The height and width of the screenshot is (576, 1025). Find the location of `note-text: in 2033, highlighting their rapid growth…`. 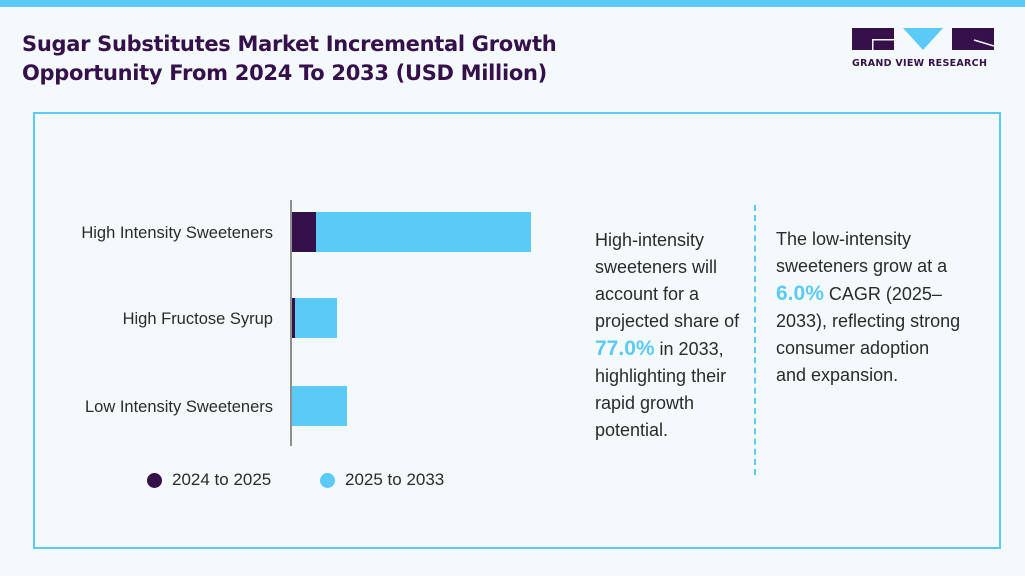

note-text: in 2033, highlighting their rapid growth… is located at coordinates (661, 389).